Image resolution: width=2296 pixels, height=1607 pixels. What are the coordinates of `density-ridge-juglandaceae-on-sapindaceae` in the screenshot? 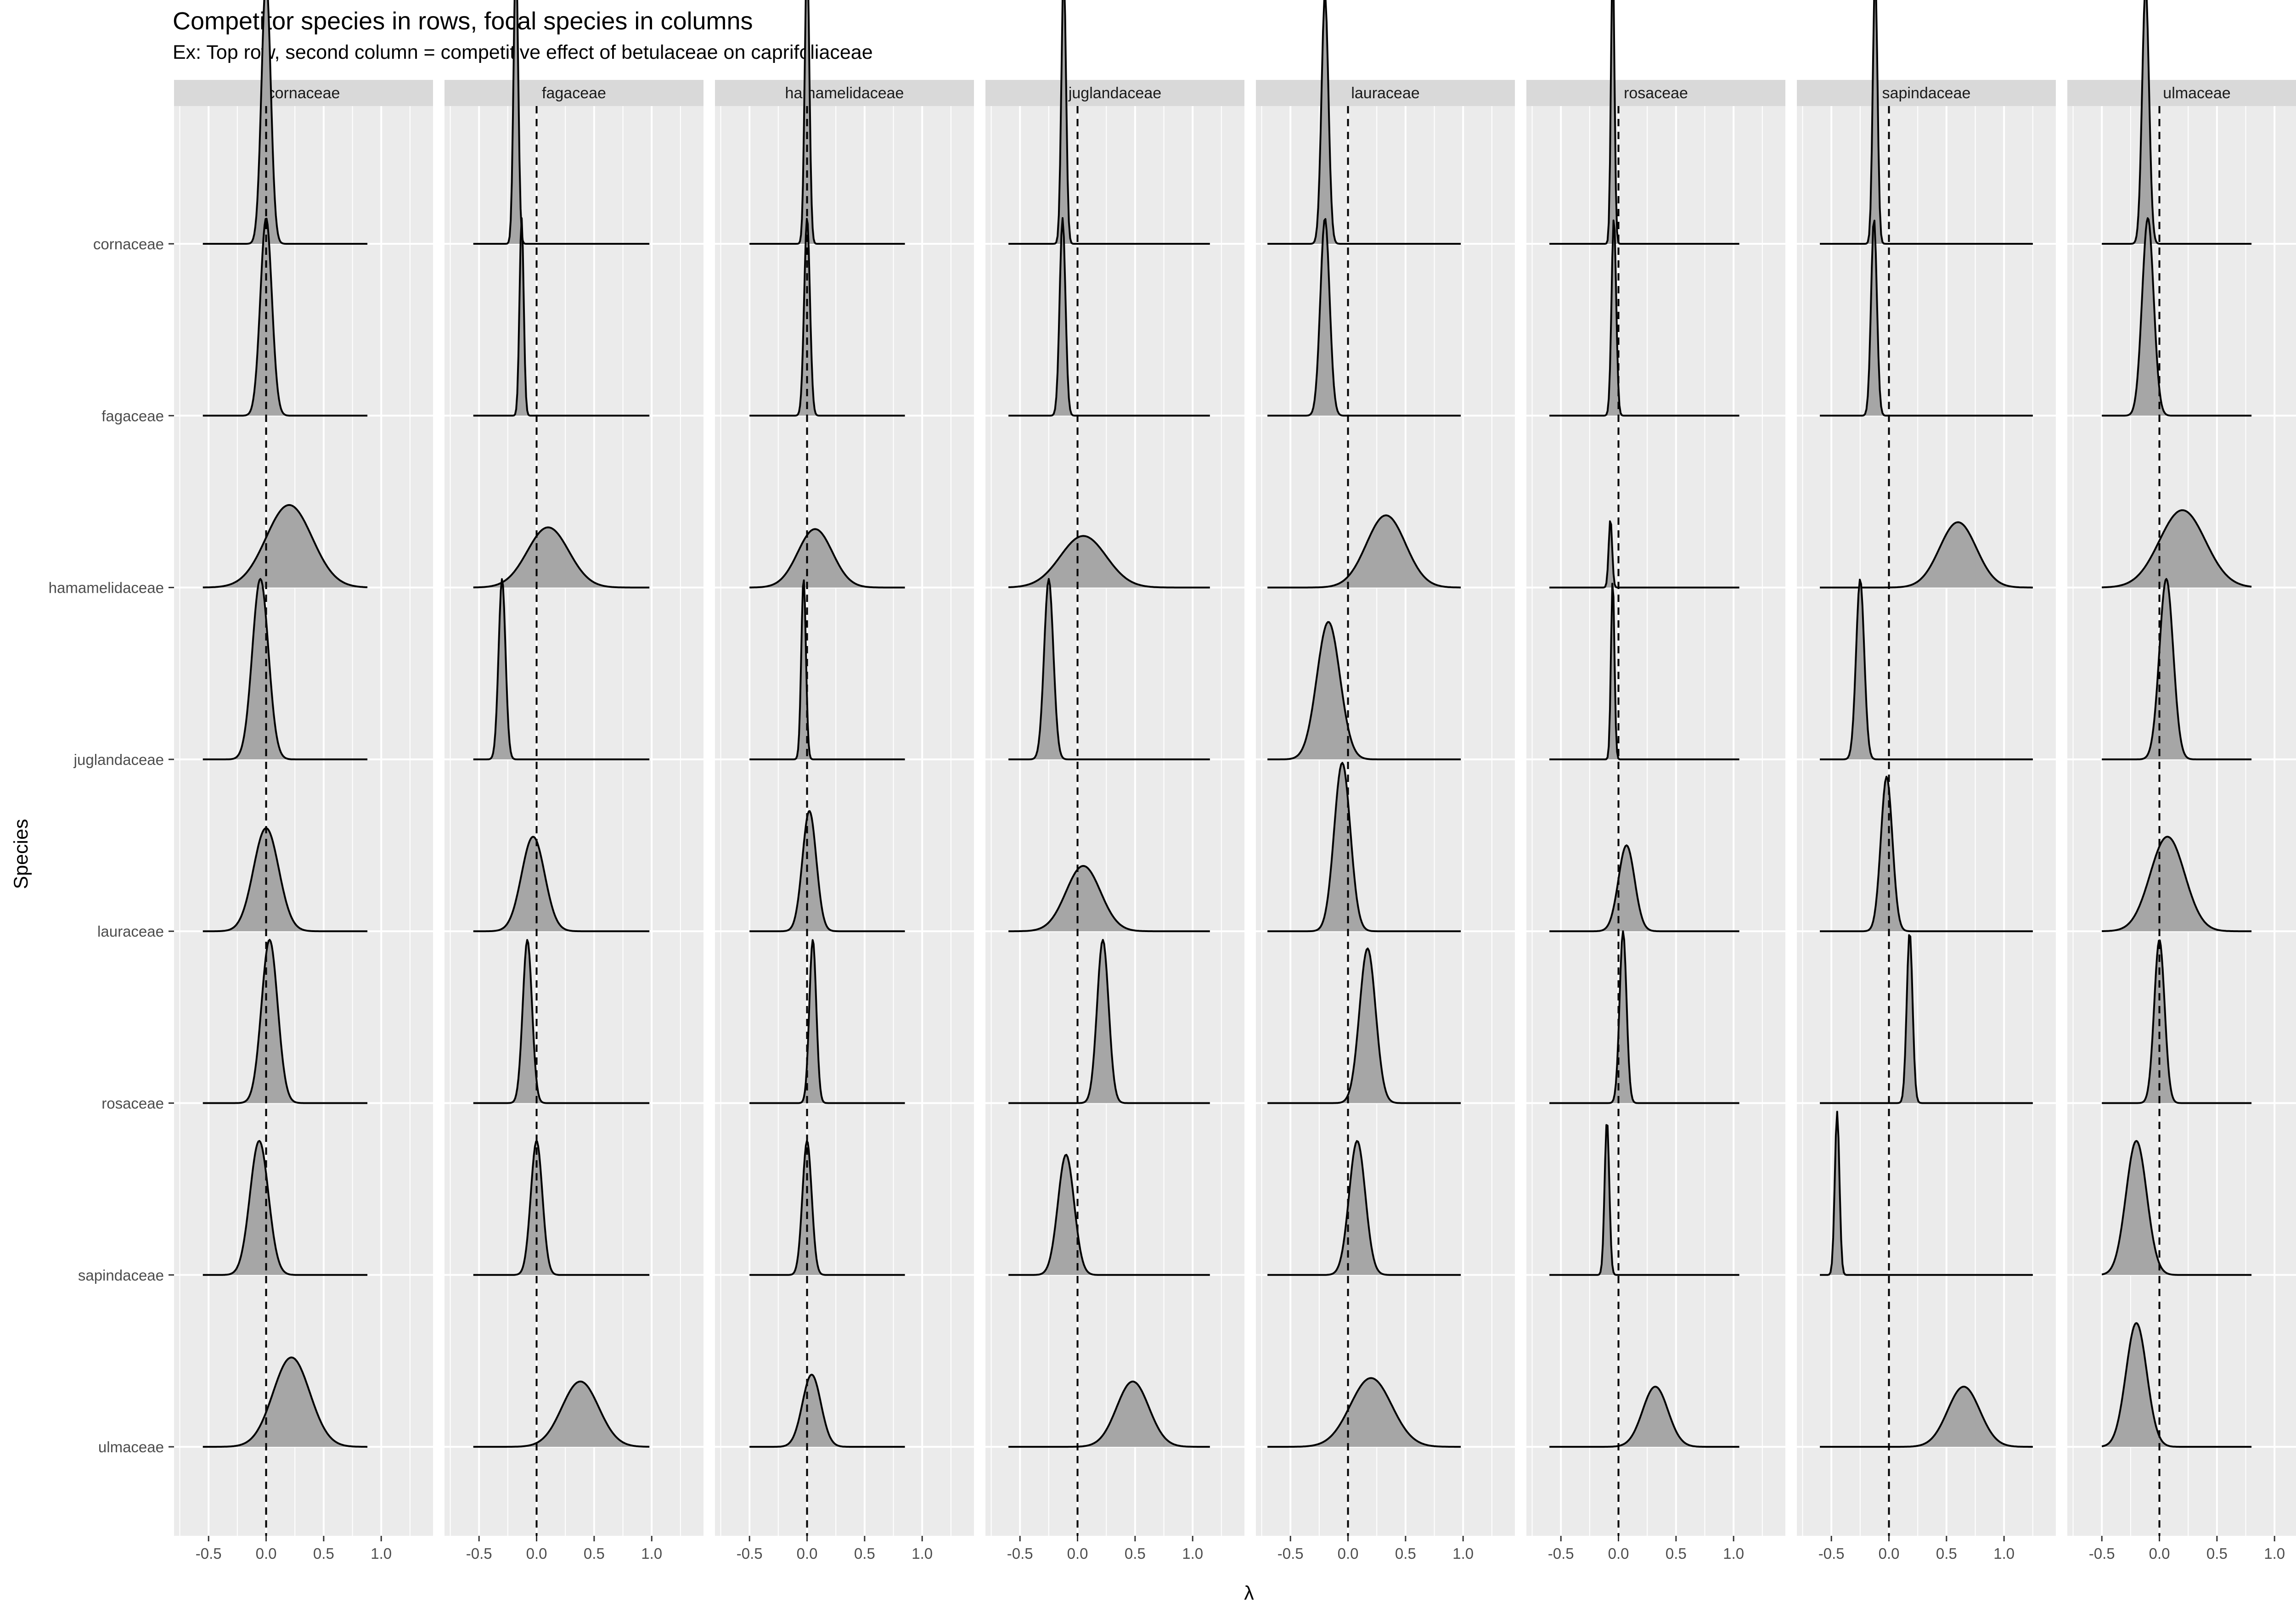 It's located at (1927, 669).